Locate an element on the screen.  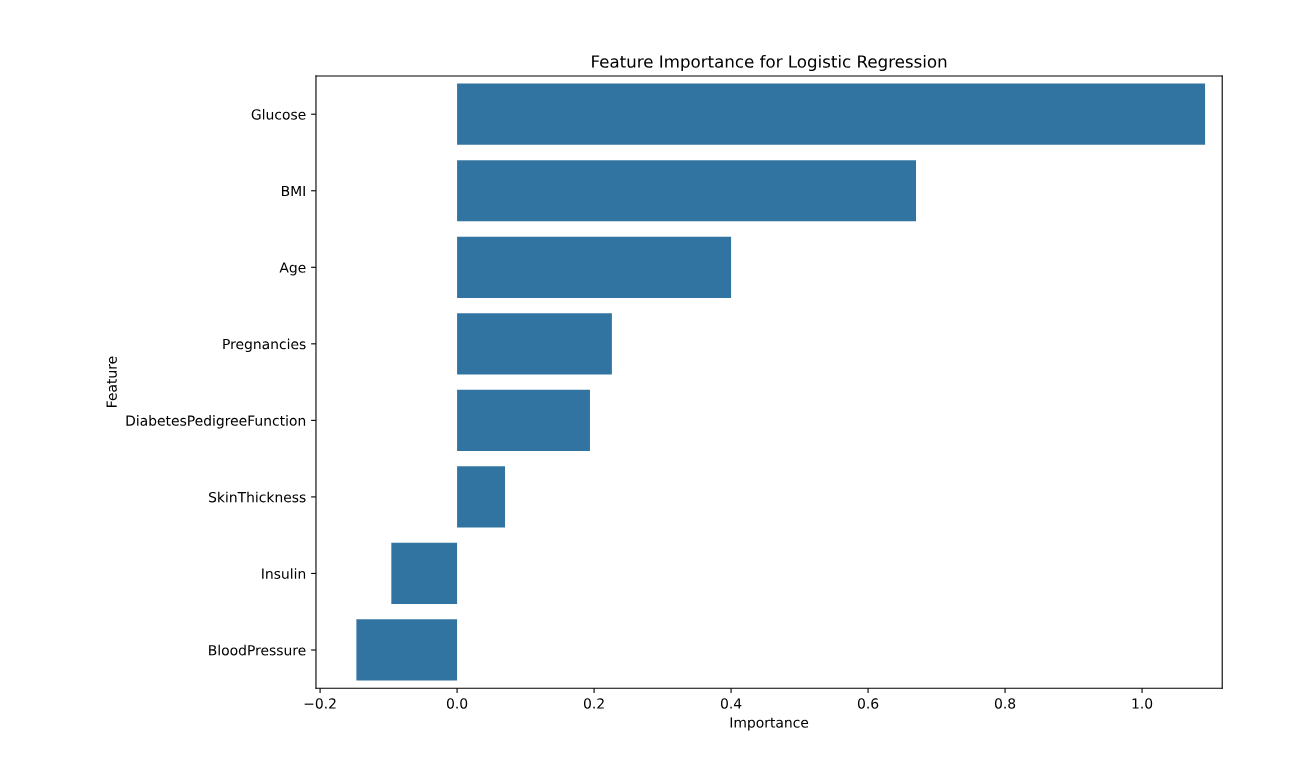
y-tick-label: BloodPressure is located at coordinates (257, 650).